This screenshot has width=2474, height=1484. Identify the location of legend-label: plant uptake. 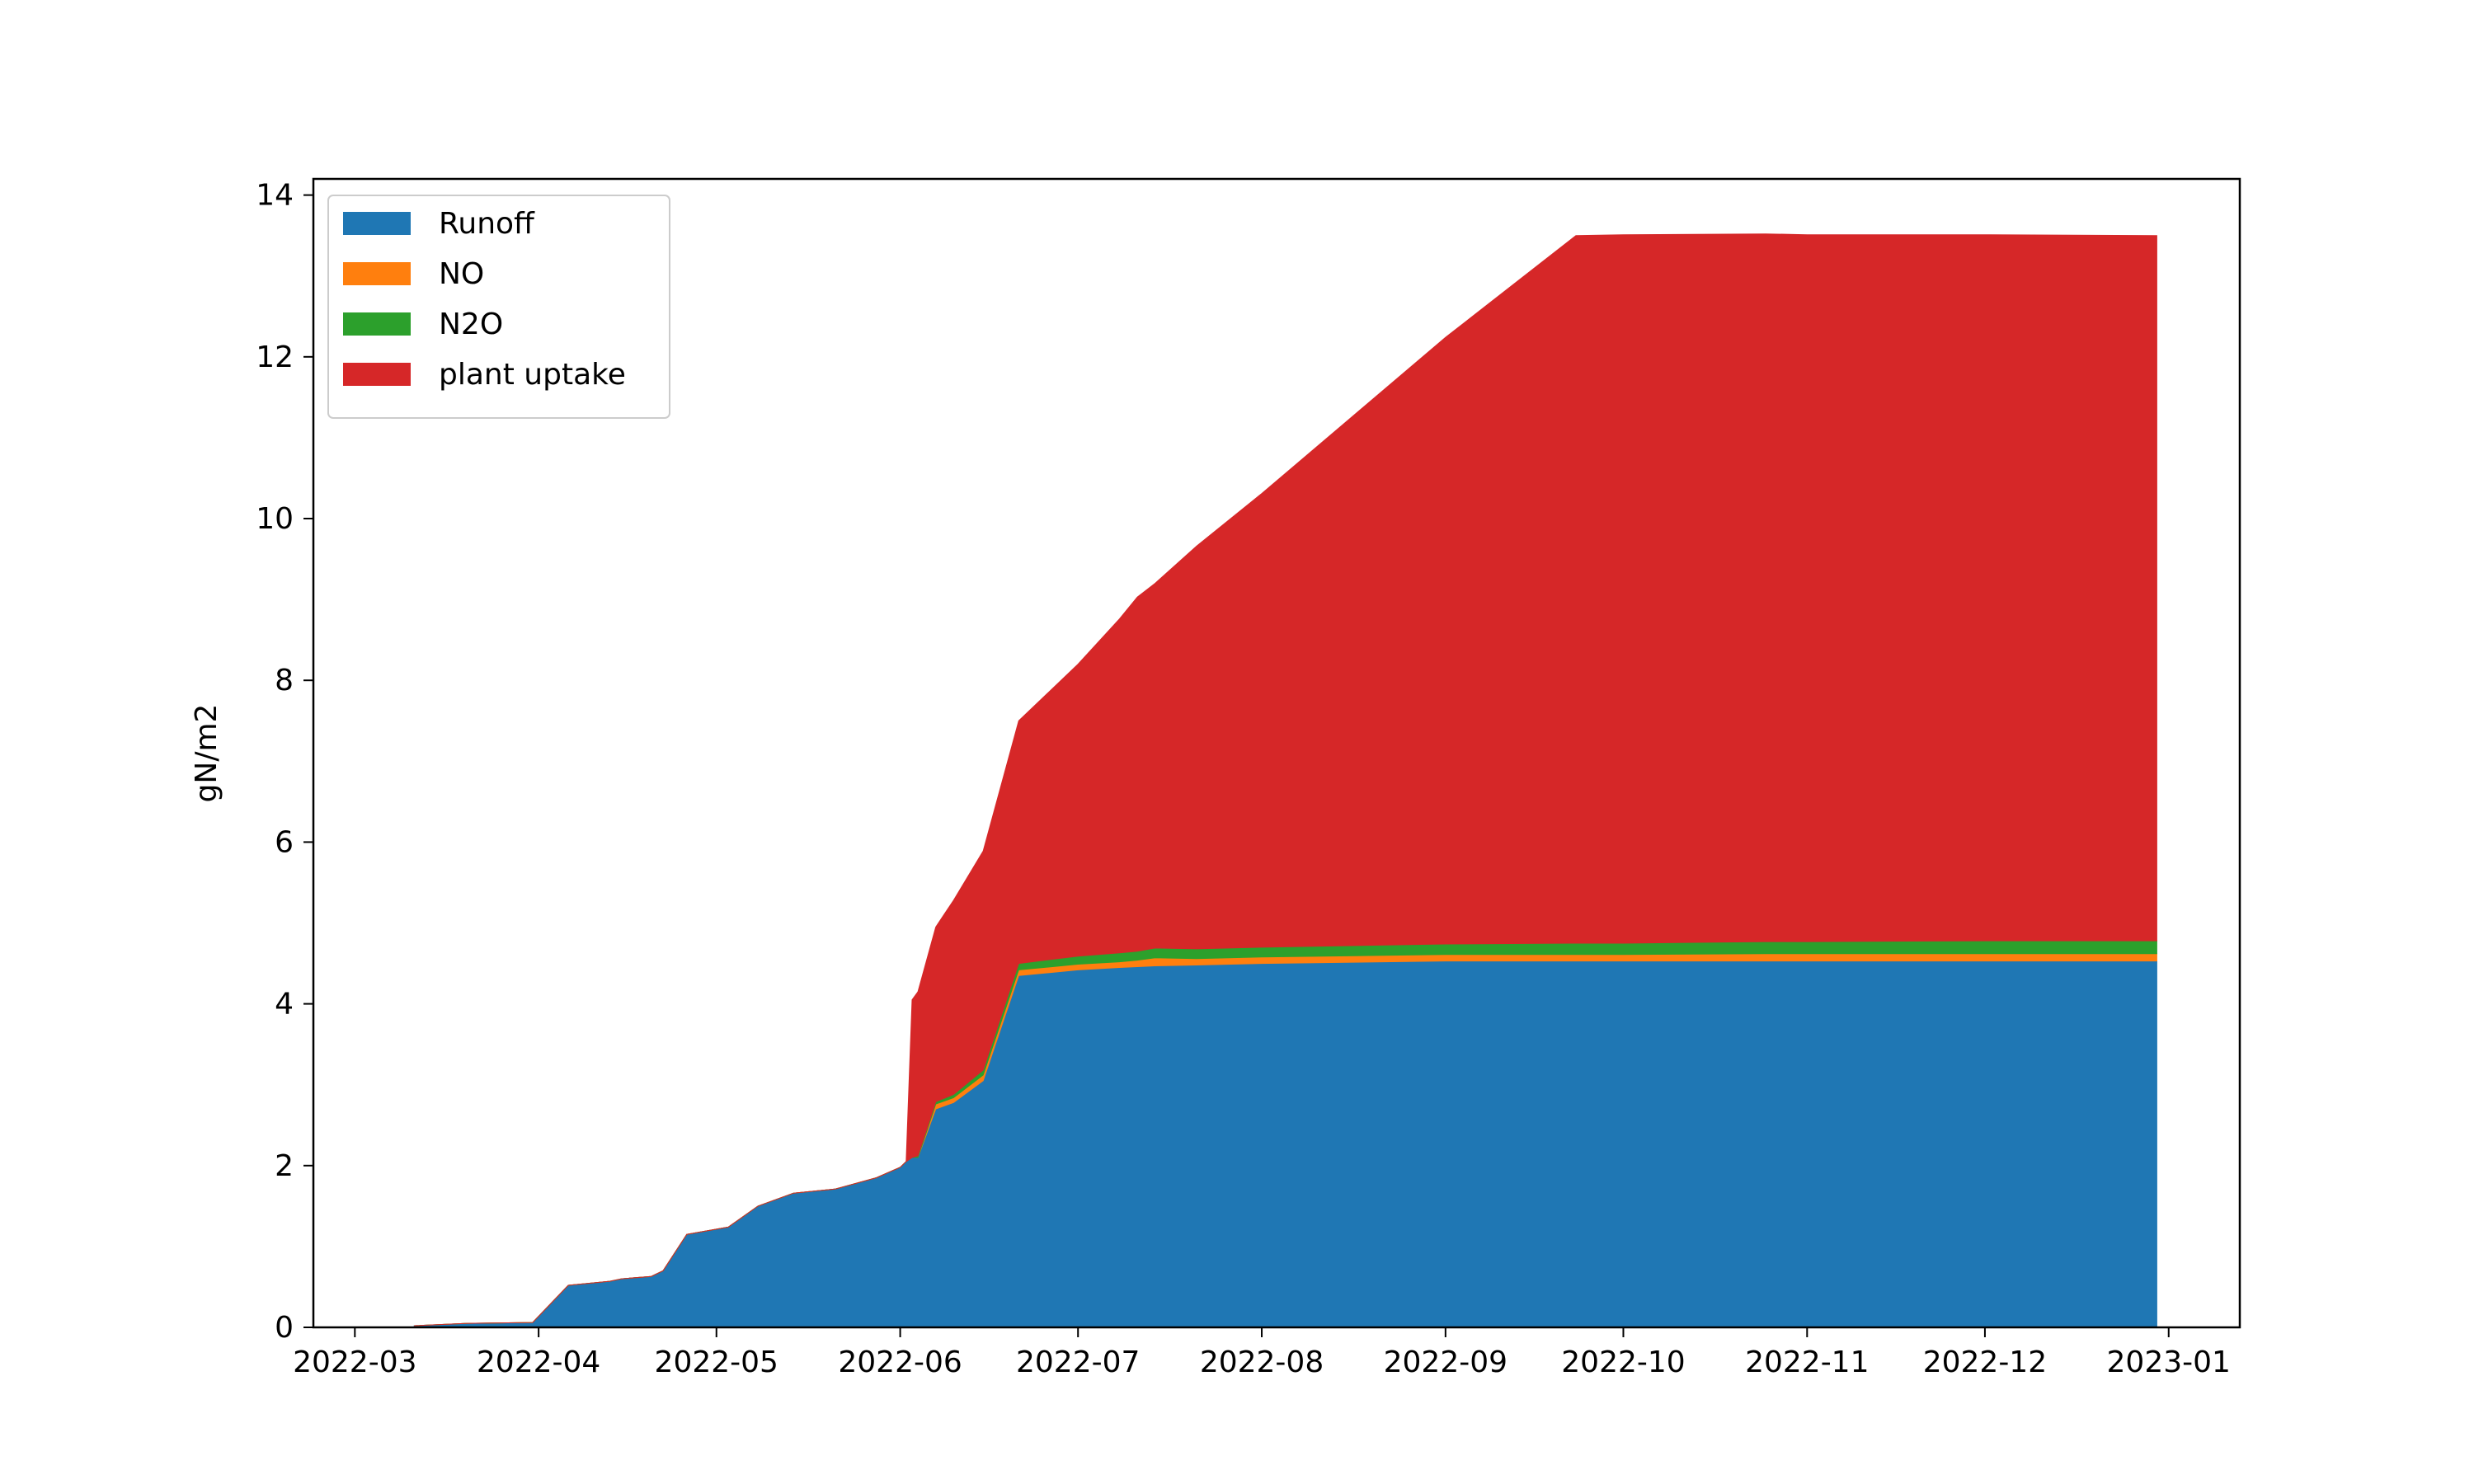
(532, 375).